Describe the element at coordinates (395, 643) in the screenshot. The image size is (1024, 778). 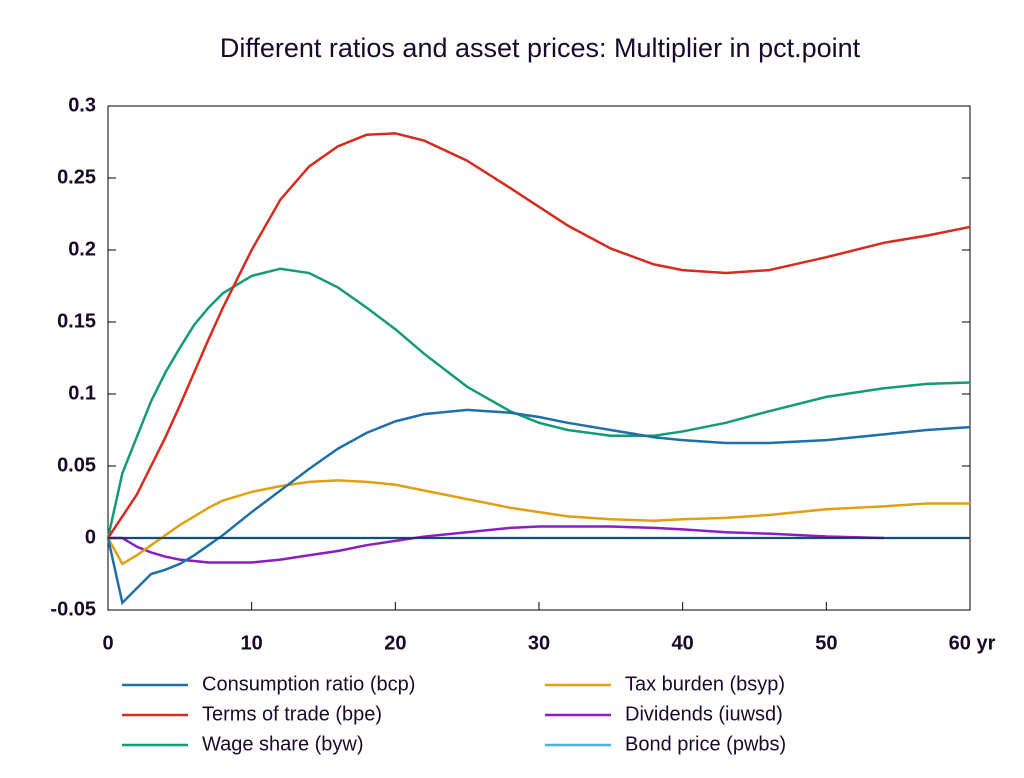
I see `x-tick-label: 20` at that location.